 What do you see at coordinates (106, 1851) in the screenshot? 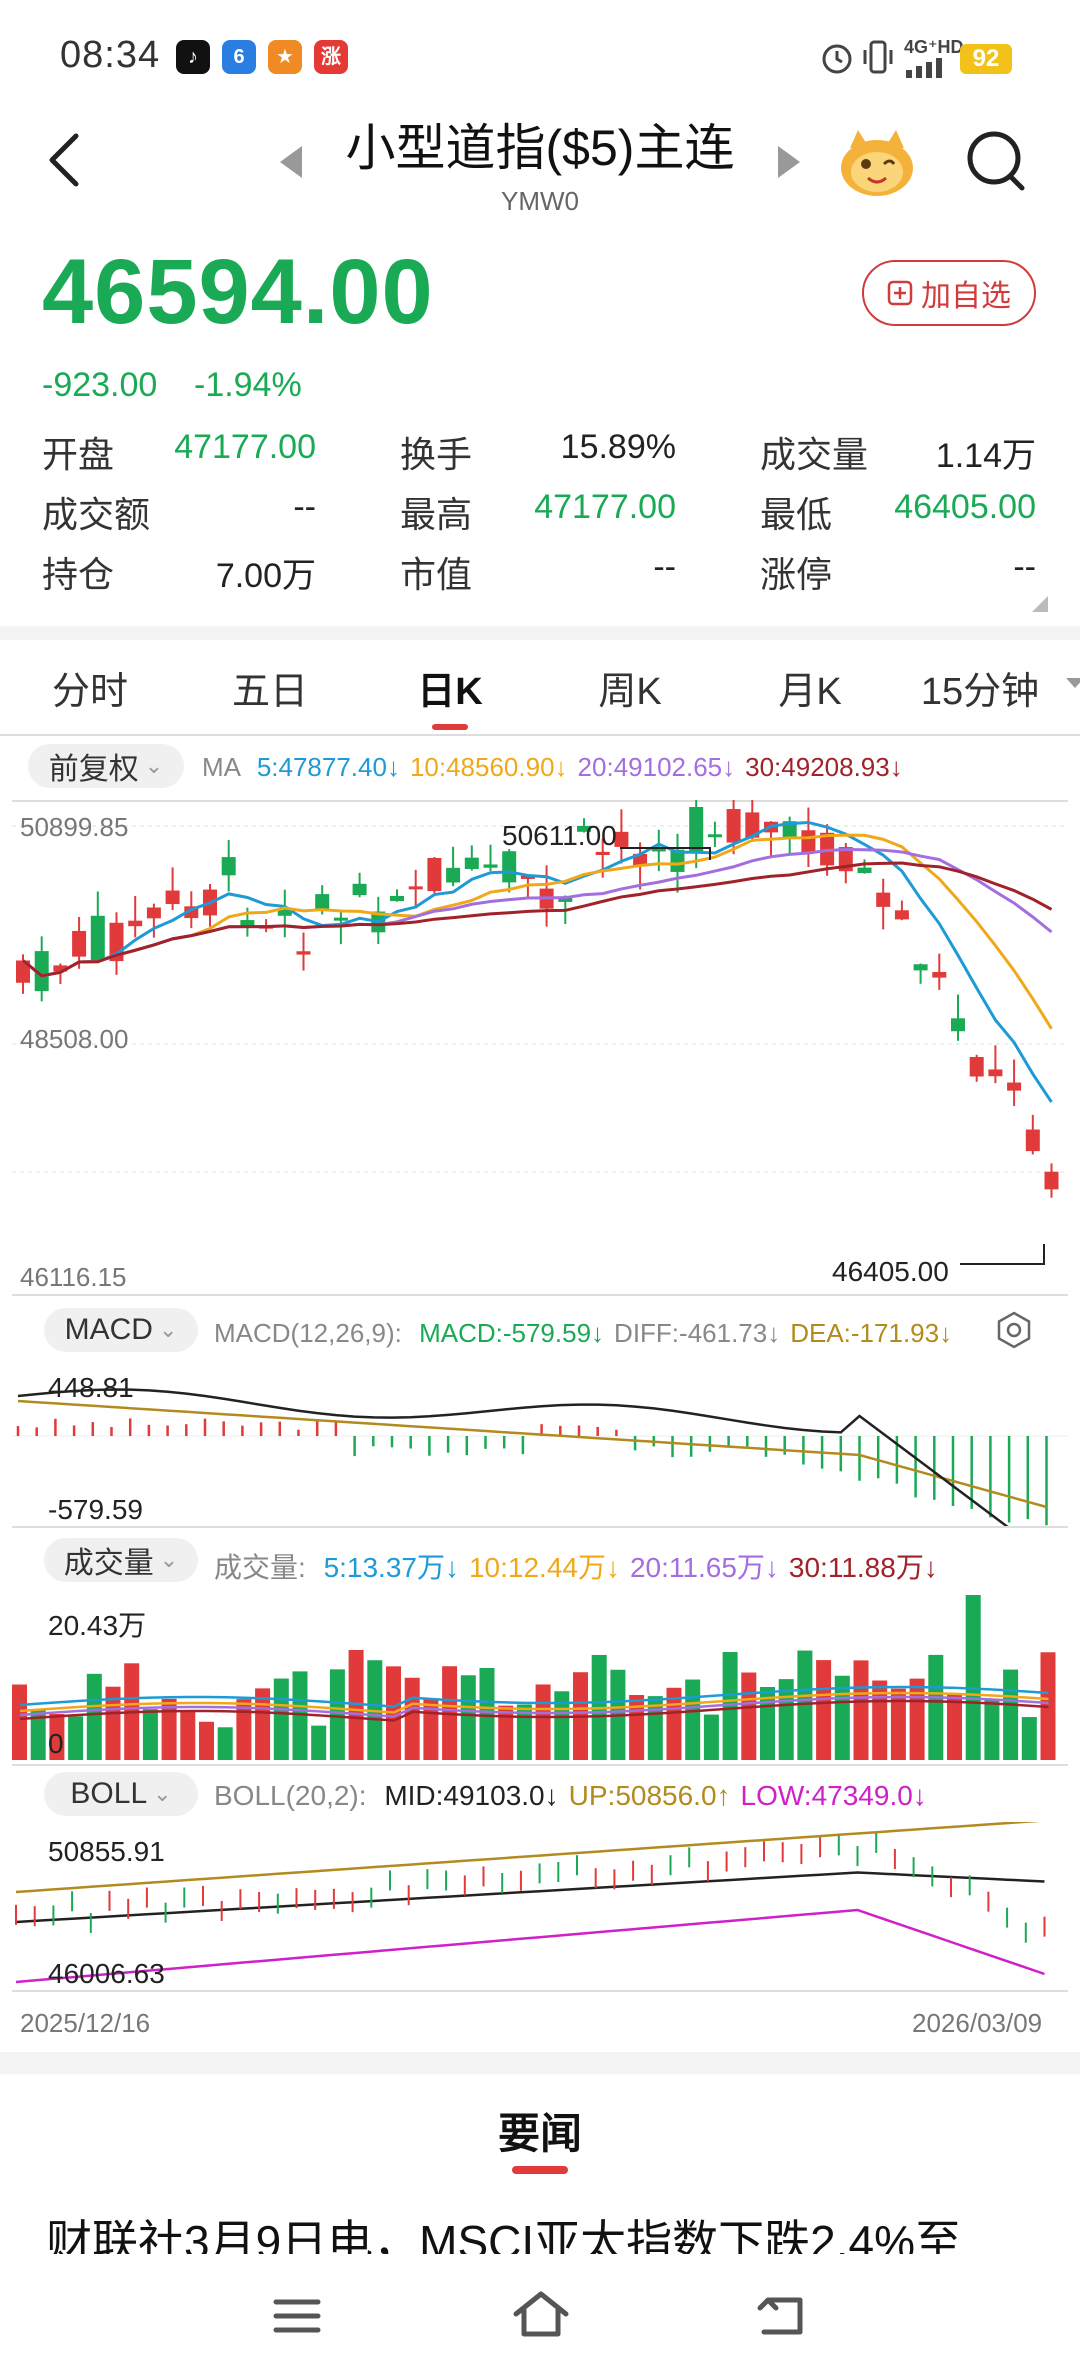
I see `boll-y-top: 50855.91` at bounding box center [106, 1851].